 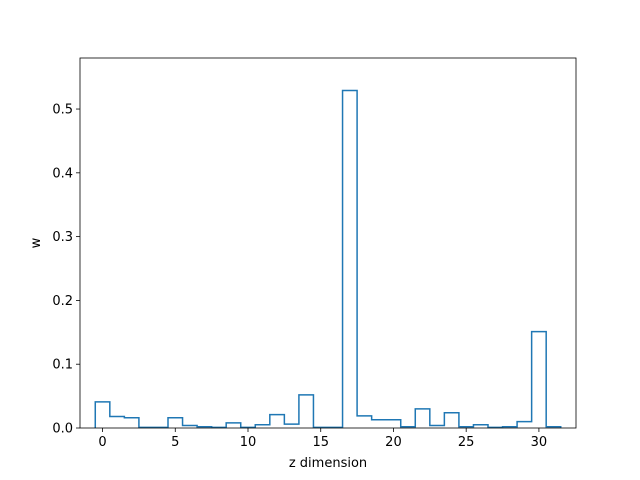 I want to click on x-tick-label-20: 20, so click(x=393, y=442).